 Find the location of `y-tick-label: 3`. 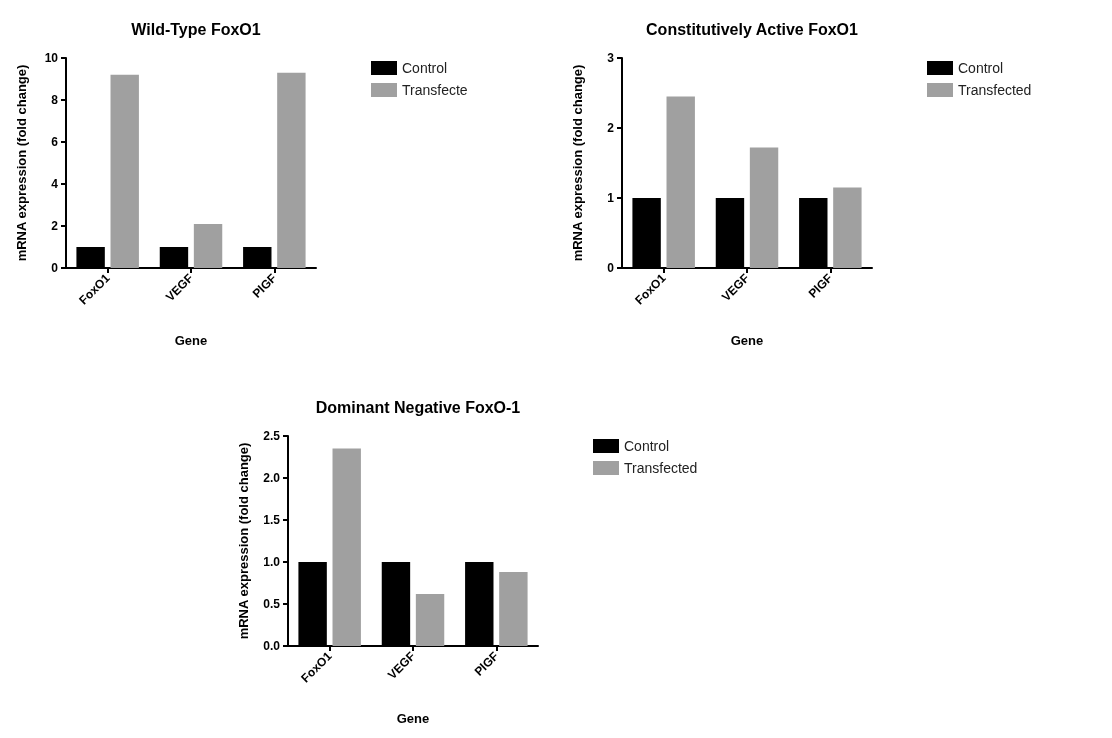

y-tick-label: 3 is located at coordinates (611, 58).